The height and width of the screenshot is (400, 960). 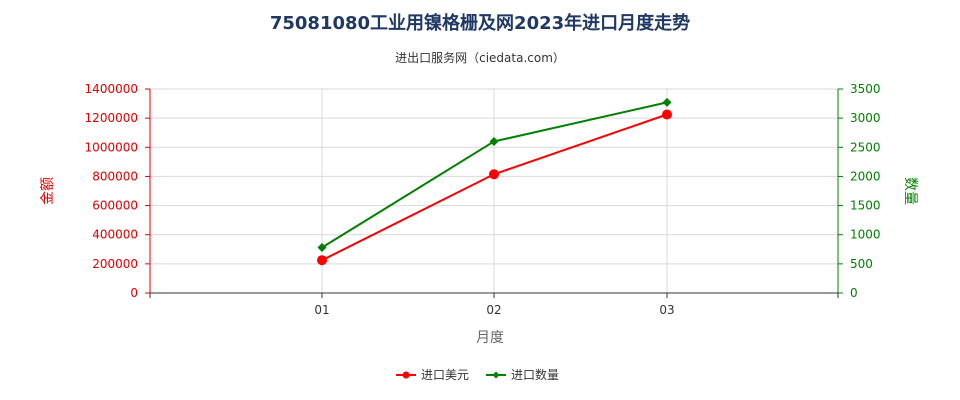 I want to click on right-tick-label: 500, so click(x=861, y=264).